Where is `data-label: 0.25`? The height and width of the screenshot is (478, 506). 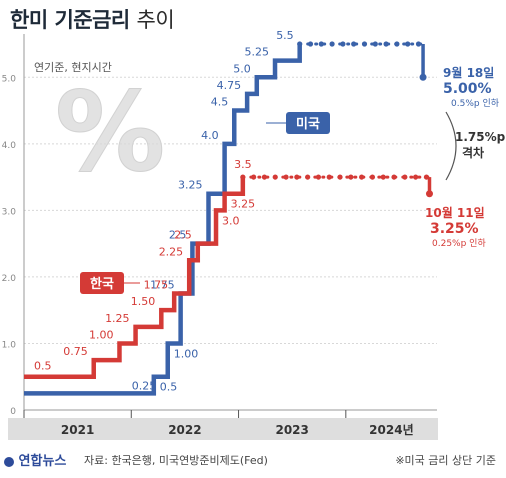
data-label: 0.25 is located at coordinates (144, 385).